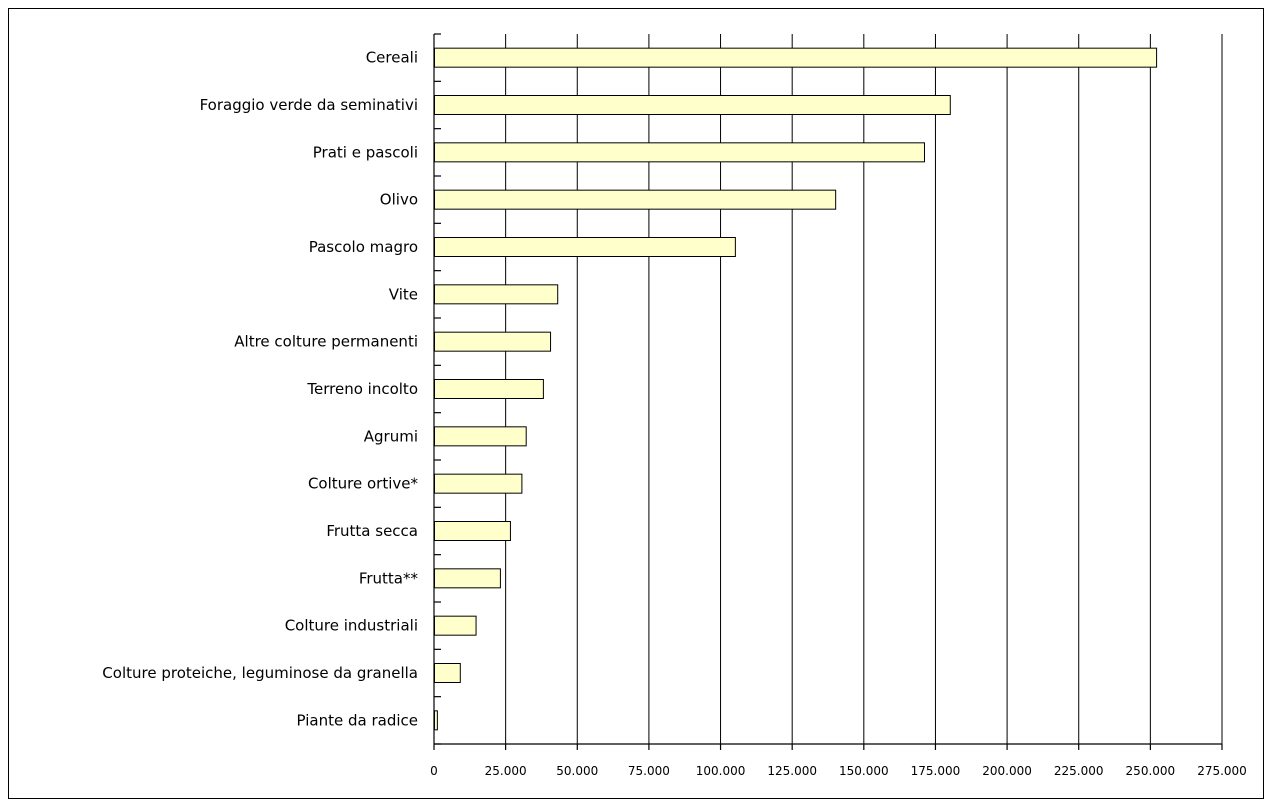 This screenshot has width=1266, height=801. What do you see at coordinates (372, 531) in the screenshot?
I see `category-label-10: Frutta secca` at bounding box center [372, 531].